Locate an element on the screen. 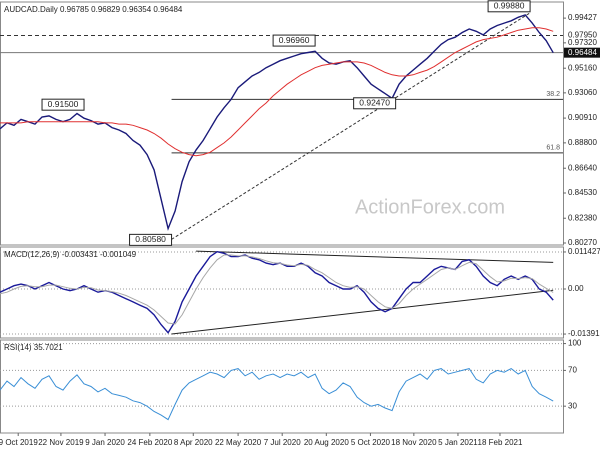 The width and height of the screenshot is (600, 450). y-tick-label: 0.00 is located at coordinates (576, 288).